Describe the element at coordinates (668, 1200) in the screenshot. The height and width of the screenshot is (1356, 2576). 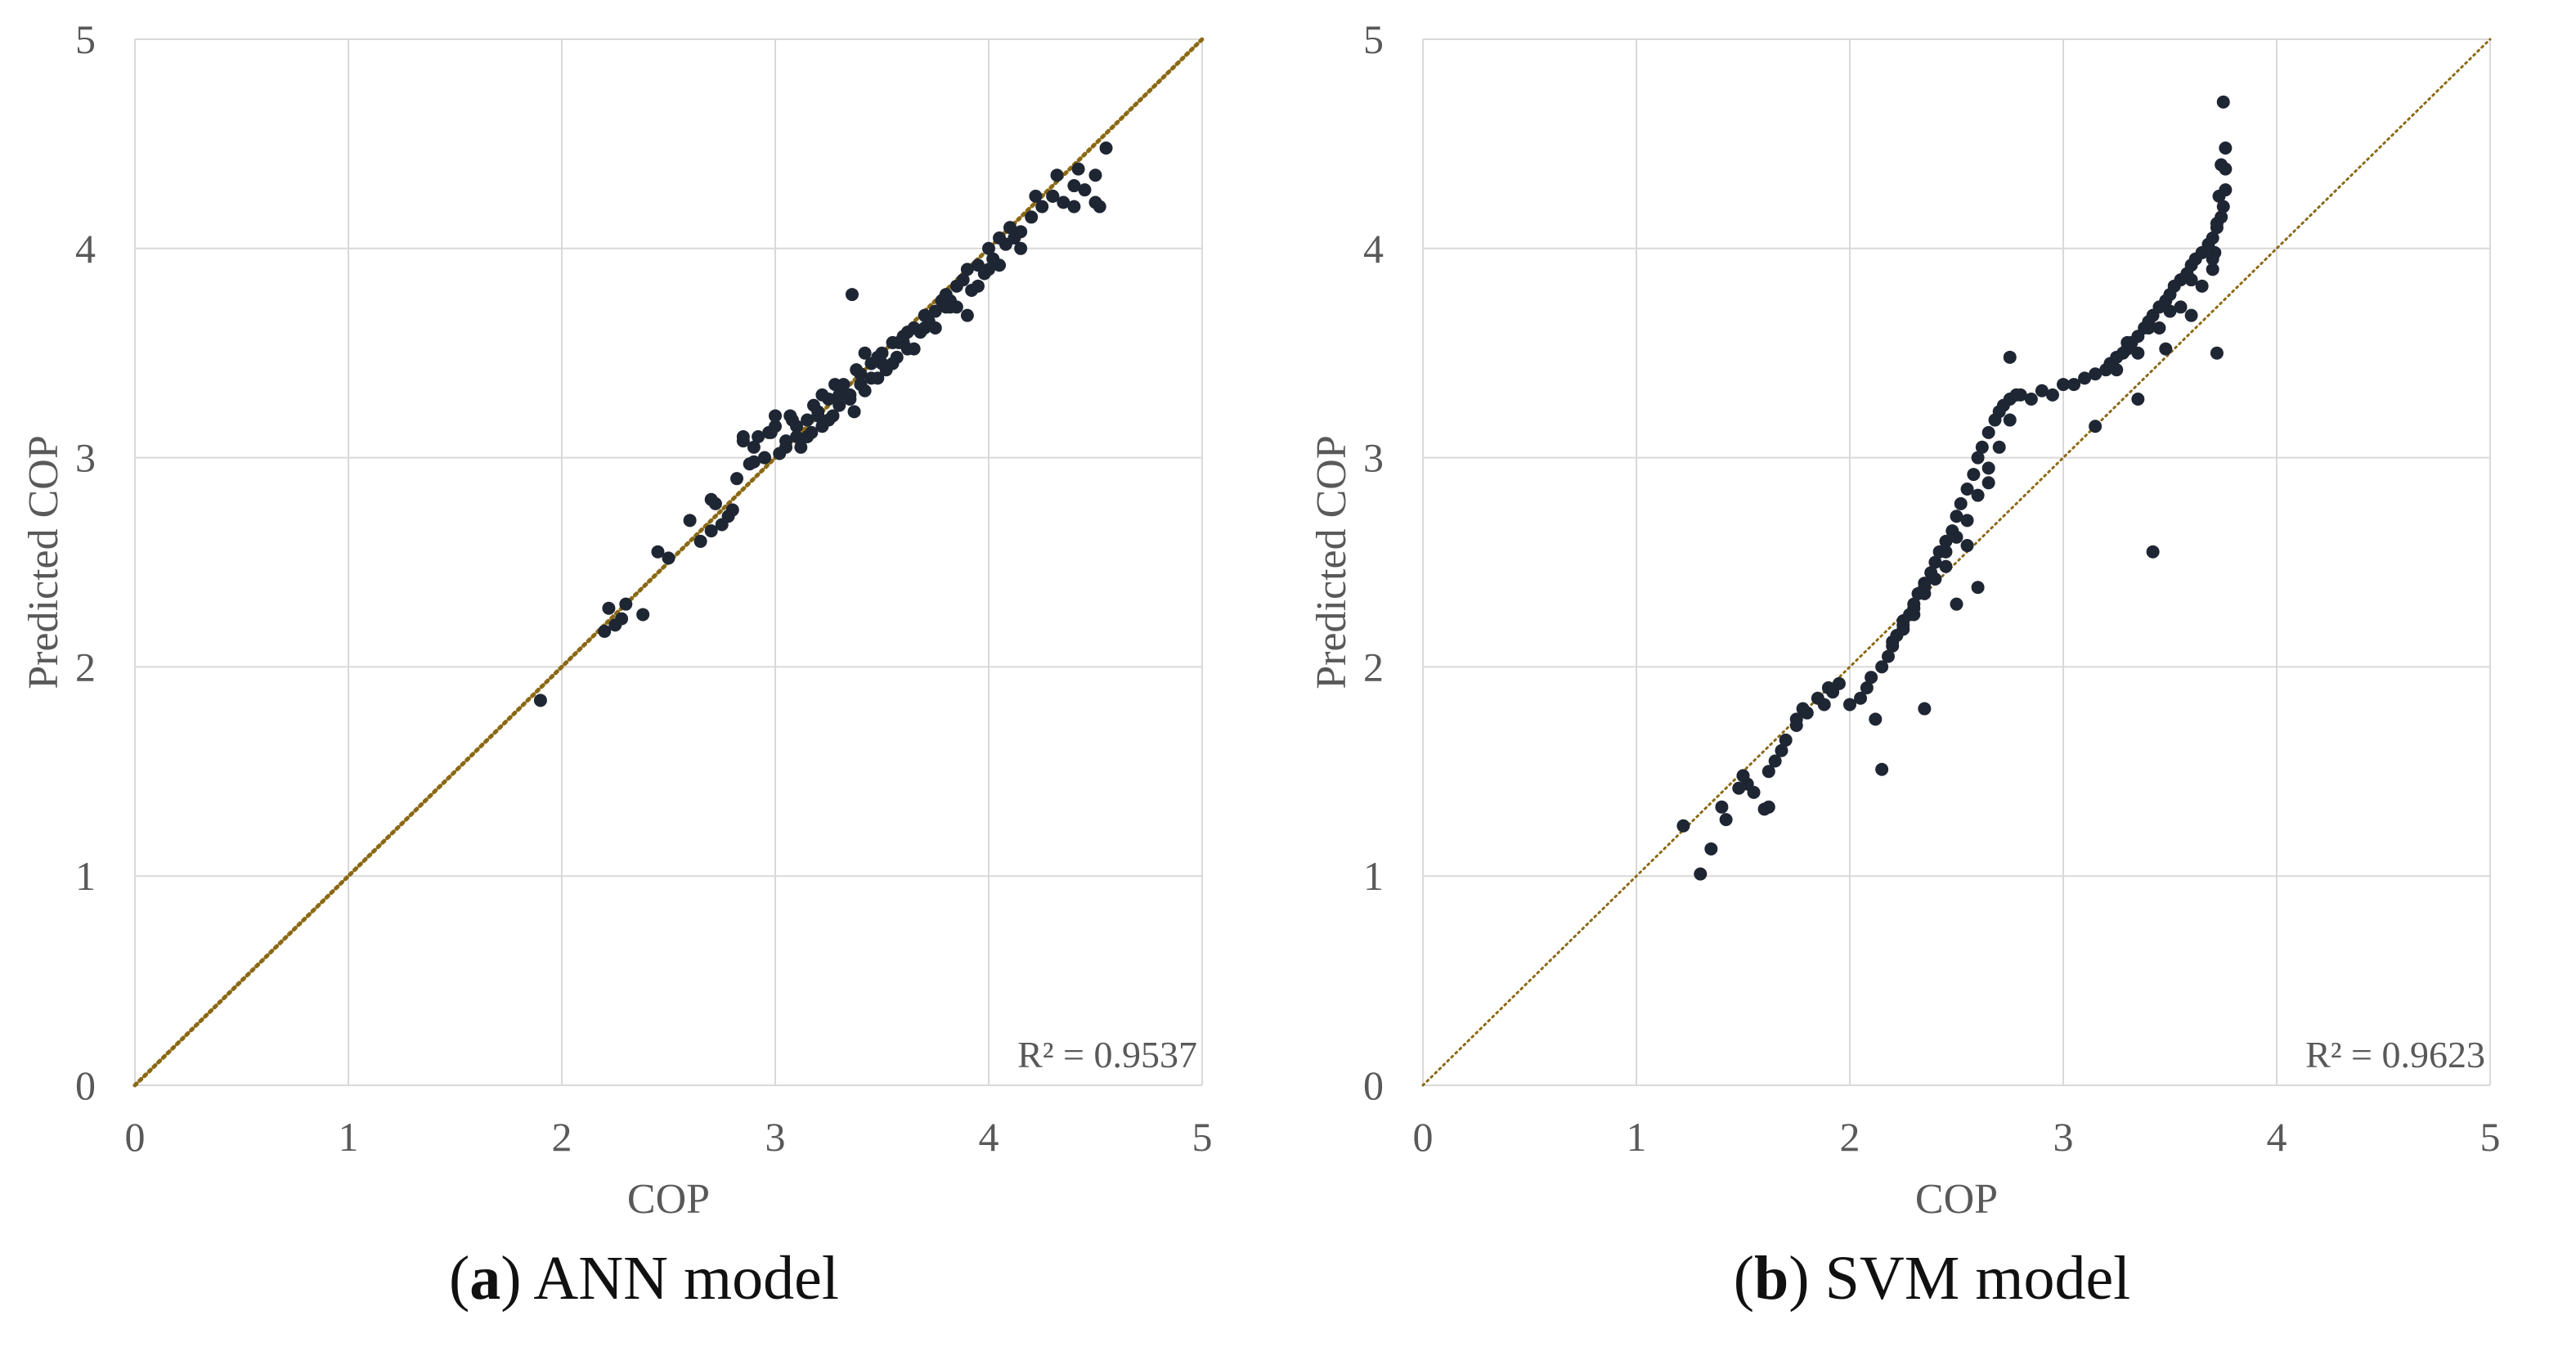
I see `x-axis-label: COP` at that location.